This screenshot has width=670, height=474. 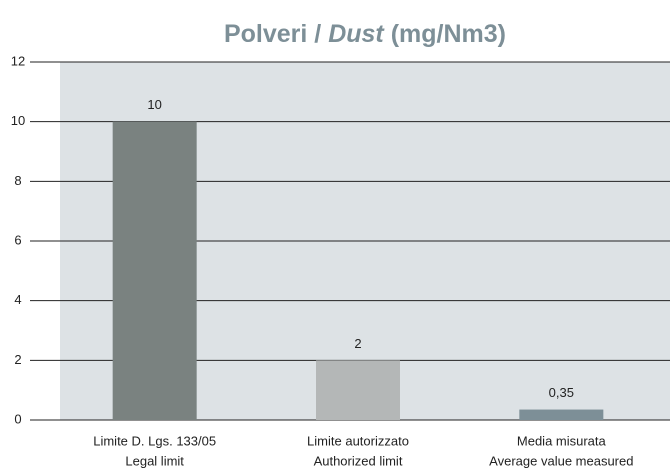 What do you see at coordinates (561, 392) in the screenshot?
I see `value-label: 0,35` at bounding box center [561, 392].